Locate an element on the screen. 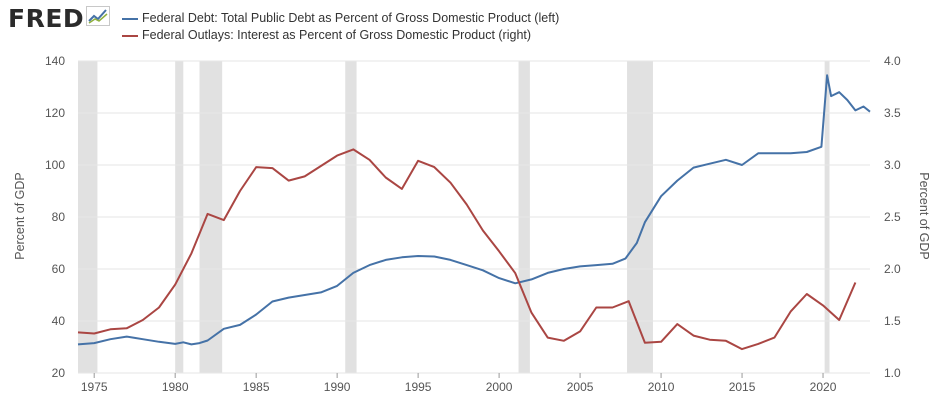 This screenshot has width=941, height=408. right-tick-label: 2.0 is located at coordinates (892, 269).